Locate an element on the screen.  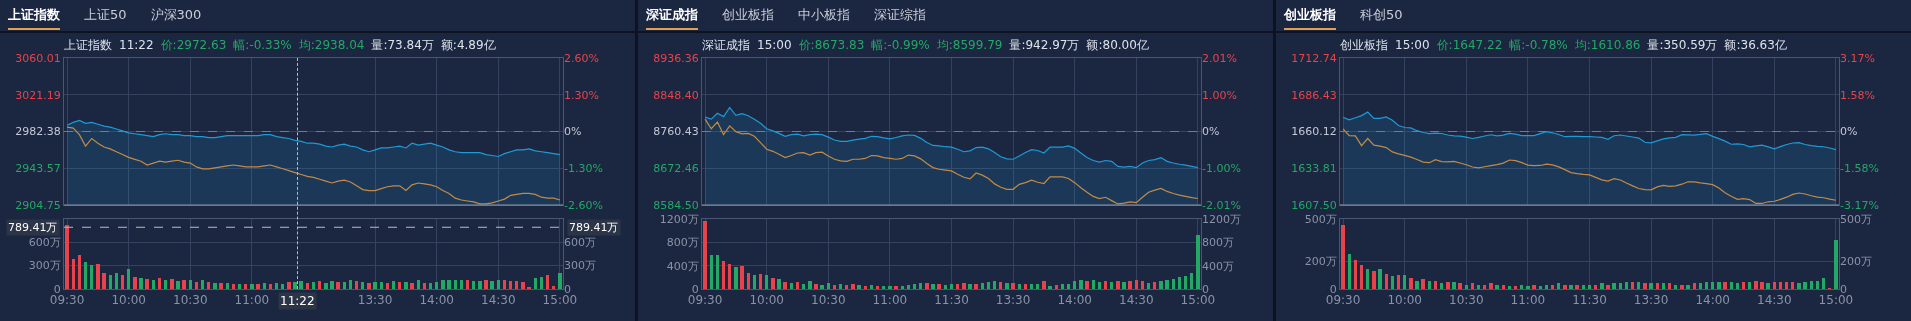
y2-tick-label: 1.00% is located at coordinates (1219, 95).